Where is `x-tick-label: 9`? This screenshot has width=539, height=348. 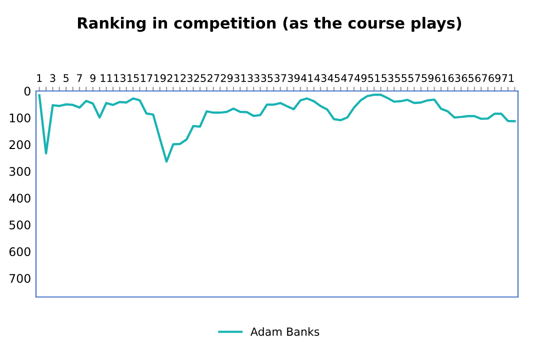 x-tick-label: 9 is located at coordinates (93, 78).